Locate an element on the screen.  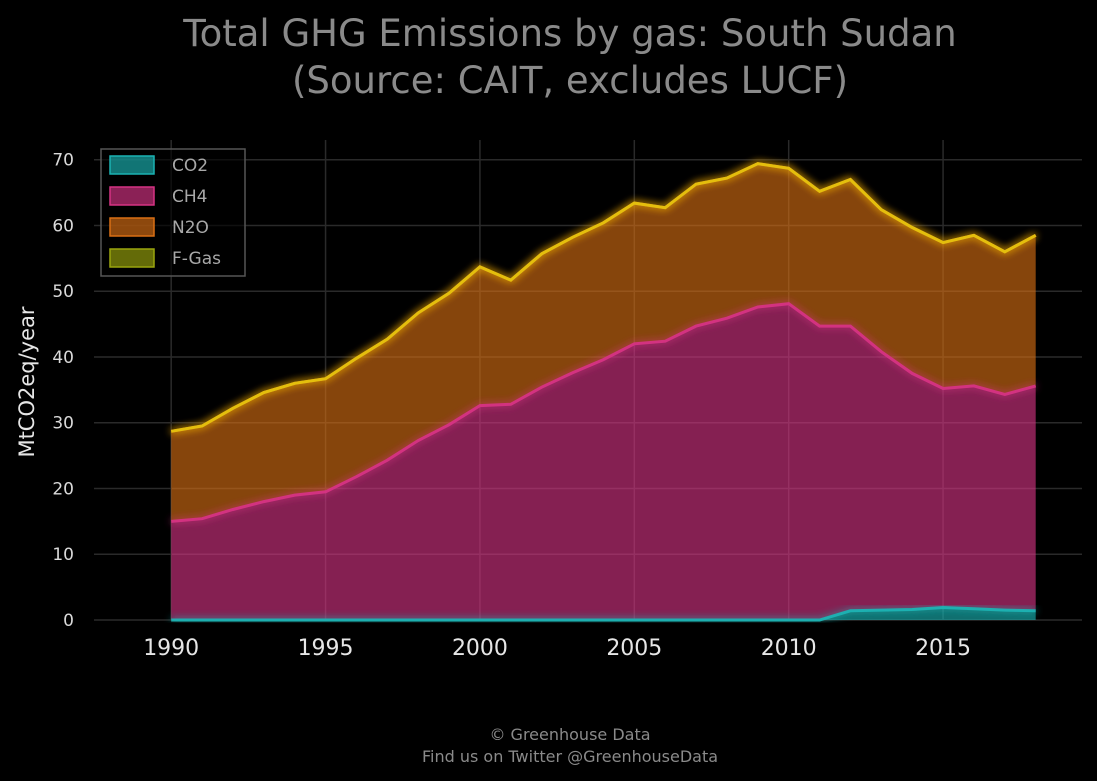
x-tick-label: 2000 is located at coordinates (480, 648).